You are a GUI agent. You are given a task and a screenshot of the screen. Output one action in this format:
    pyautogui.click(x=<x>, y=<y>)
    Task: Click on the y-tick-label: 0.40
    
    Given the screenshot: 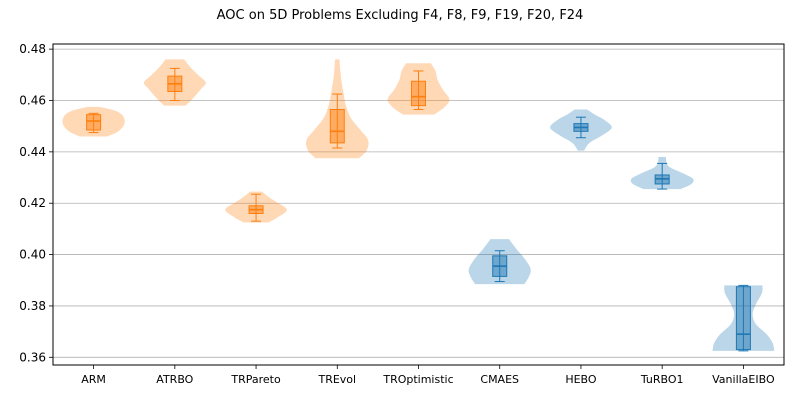 What is the action you would take?
    pyautogui.click(x=32, y=255)
    